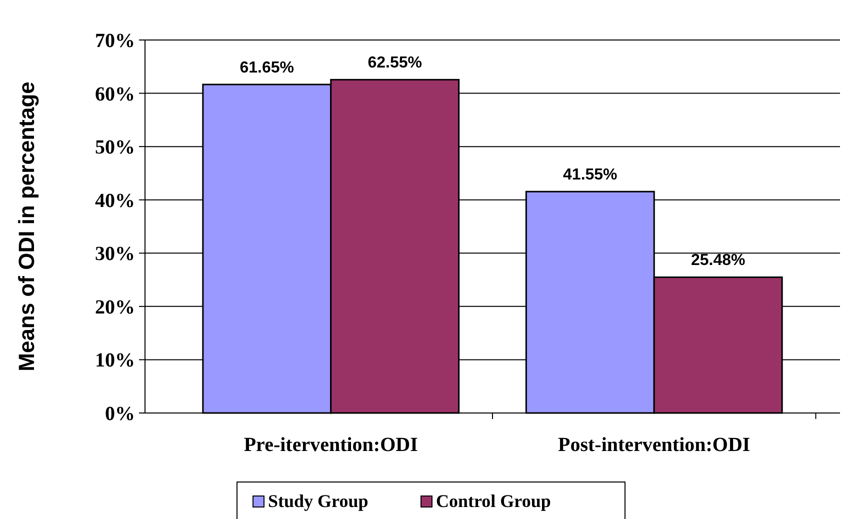  I want to click on y-axis-title: Means of ODI in percentage, so click(26, 227).